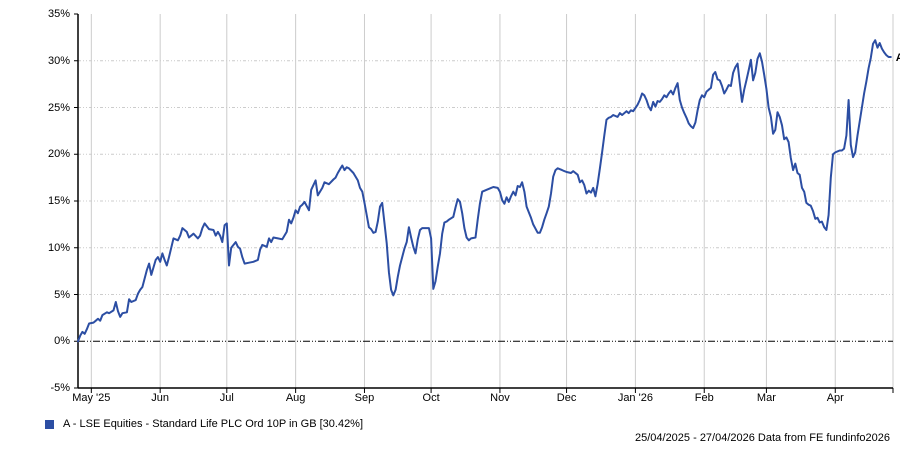 The width and height of the screenshot is (900, 450). Describe the element at coordinates (635, 398) in the screenshot. I see `x-axis-label: Jan '26` at that location.